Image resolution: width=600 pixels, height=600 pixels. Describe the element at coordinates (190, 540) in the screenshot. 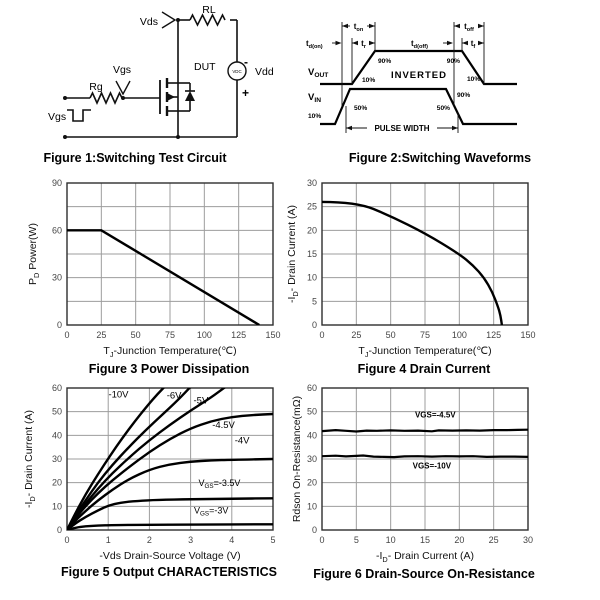

I see `x-tick-label: 3` at that location.